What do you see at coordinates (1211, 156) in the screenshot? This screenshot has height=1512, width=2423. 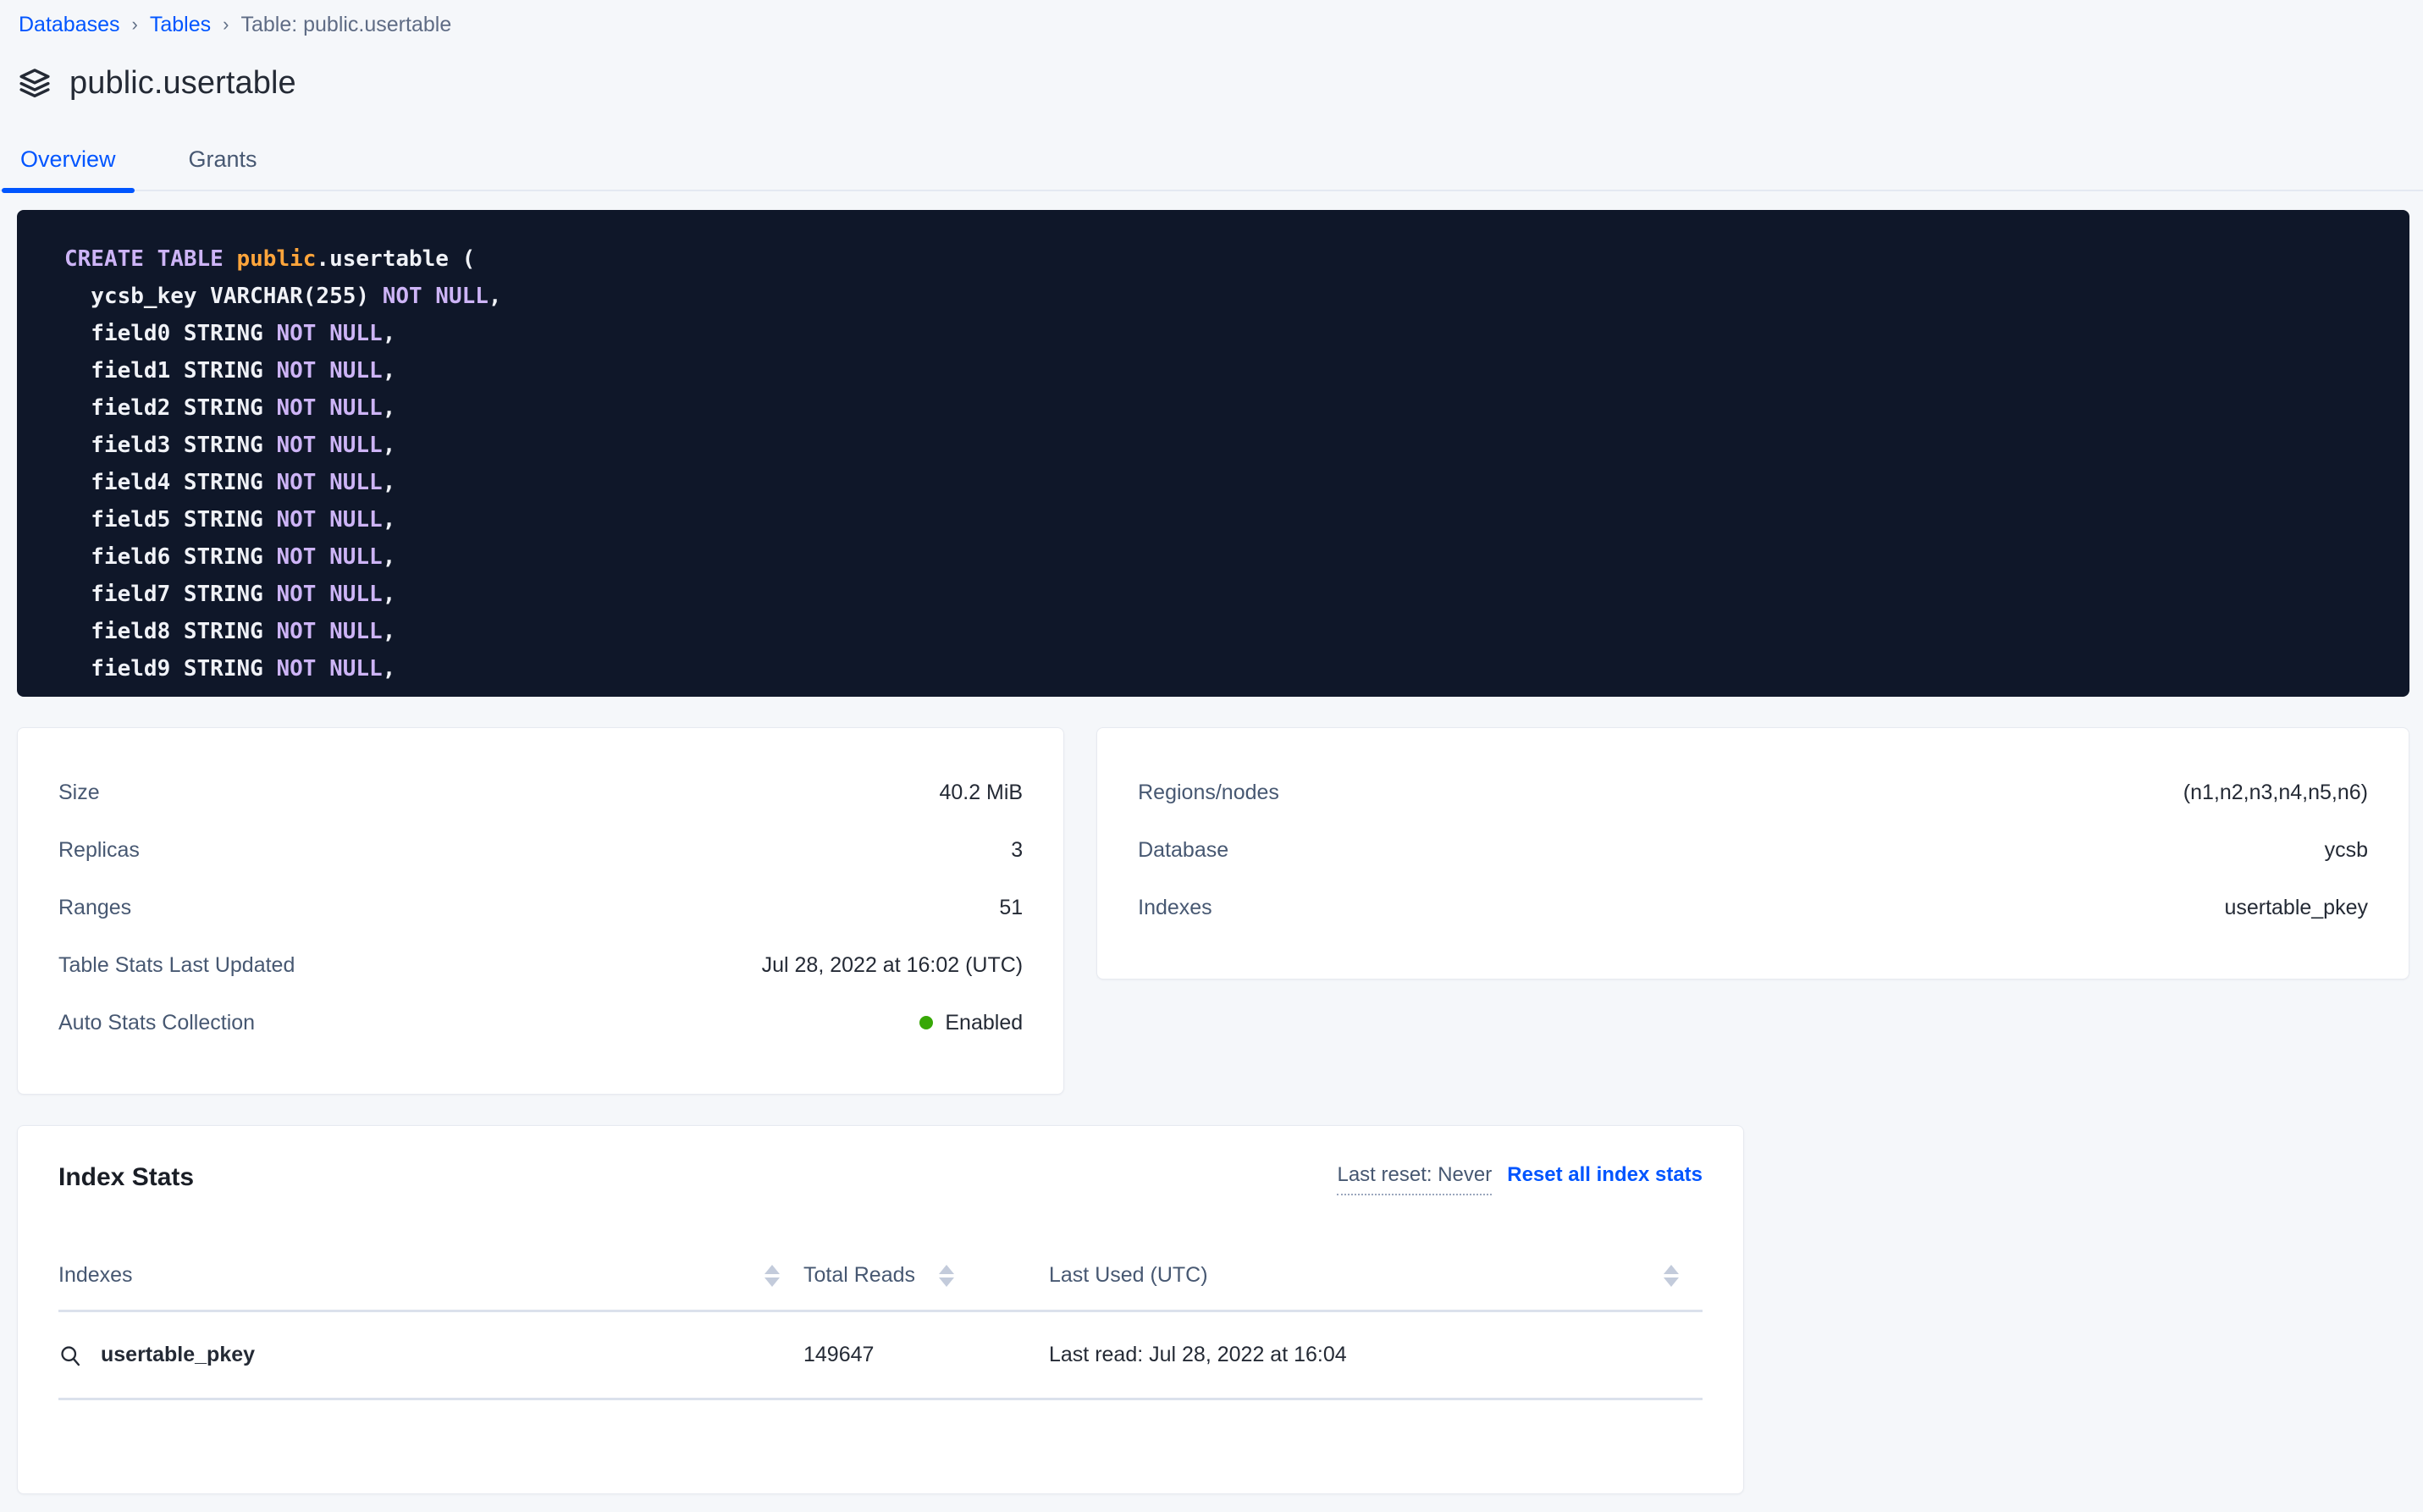 I see `tab-bar: Overview Grants` at bounding box center [1211, 156].